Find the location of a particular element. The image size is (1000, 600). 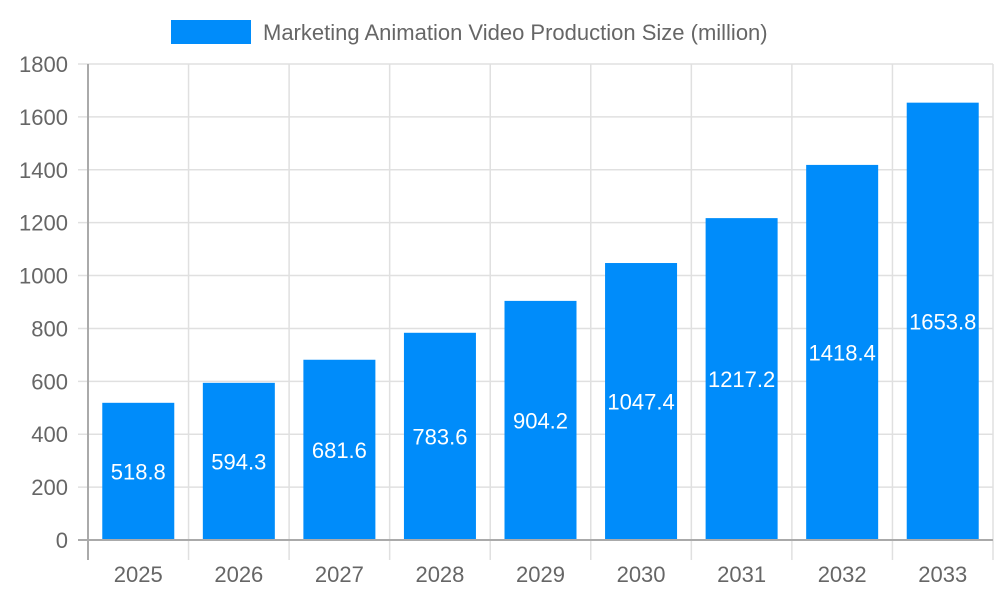

data-label: 1047.4 is located at coordinates (640, 402).